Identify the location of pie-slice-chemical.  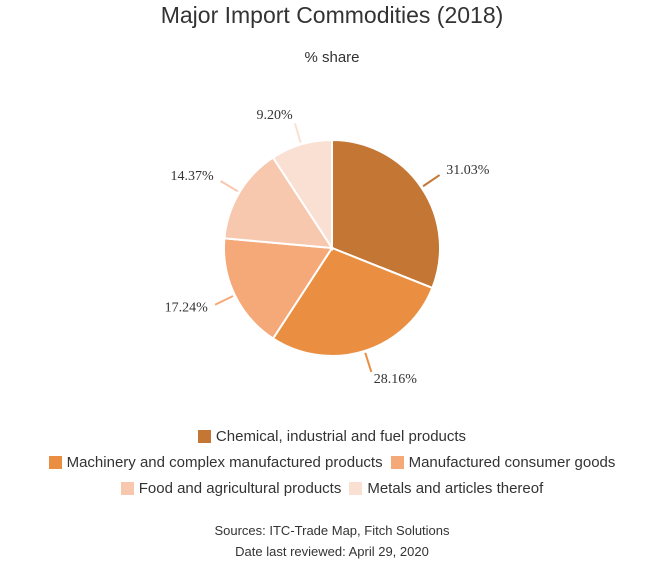
(386, 214).